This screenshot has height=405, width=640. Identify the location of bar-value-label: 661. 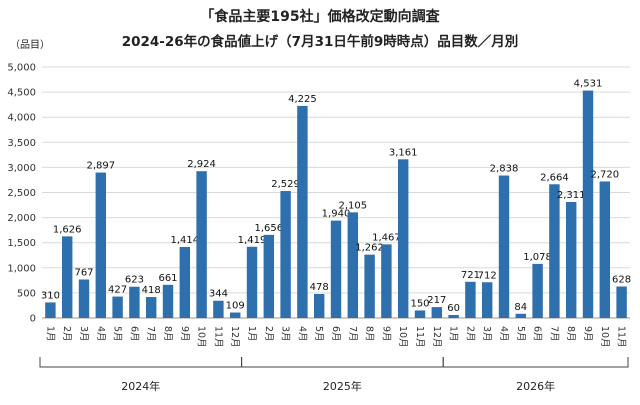
(167, 278).